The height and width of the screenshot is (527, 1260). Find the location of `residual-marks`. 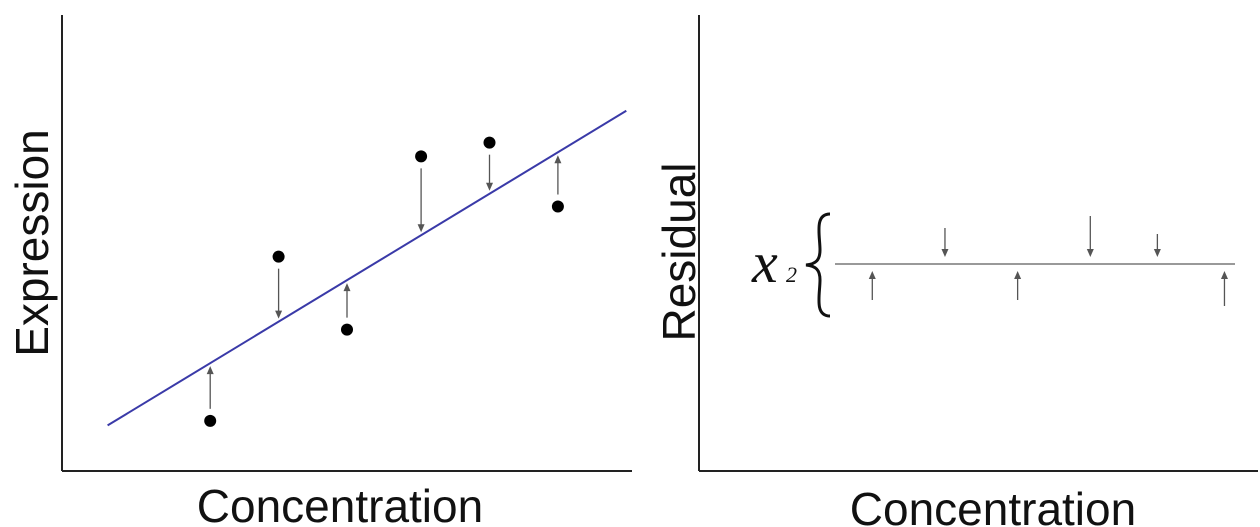

residual-marks is located at coordinates (1035, 261).